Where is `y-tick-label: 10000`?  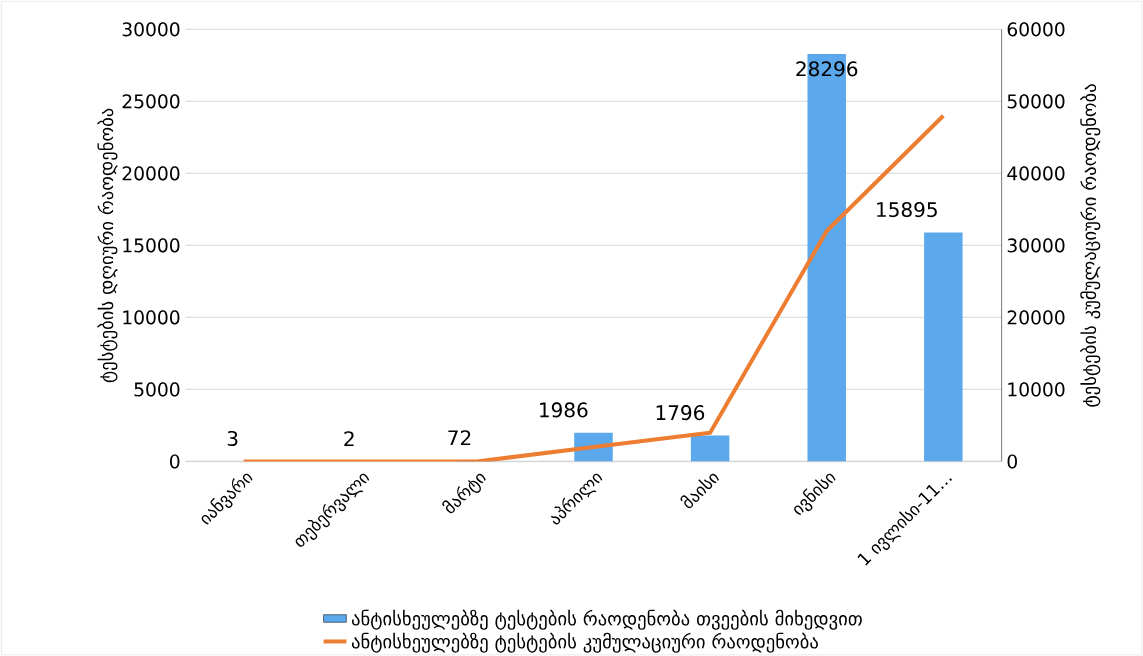
y-tick-label: 10000 is located at coordinates (151, 317).